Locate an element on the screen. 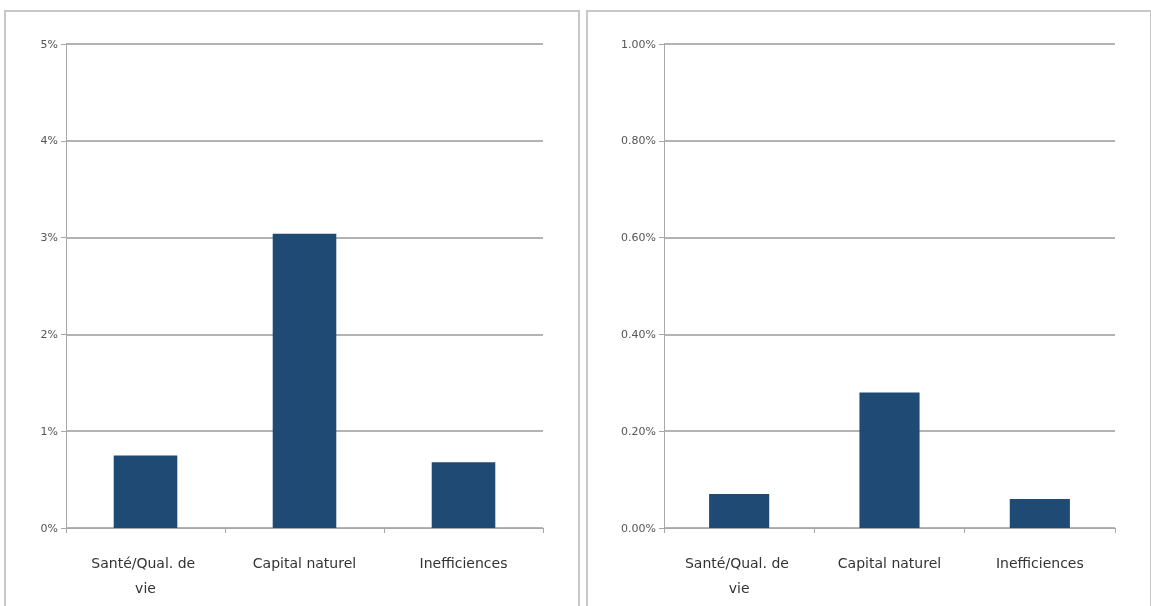  y-tick-label: 0.00% is located at coordinates (638, 528).